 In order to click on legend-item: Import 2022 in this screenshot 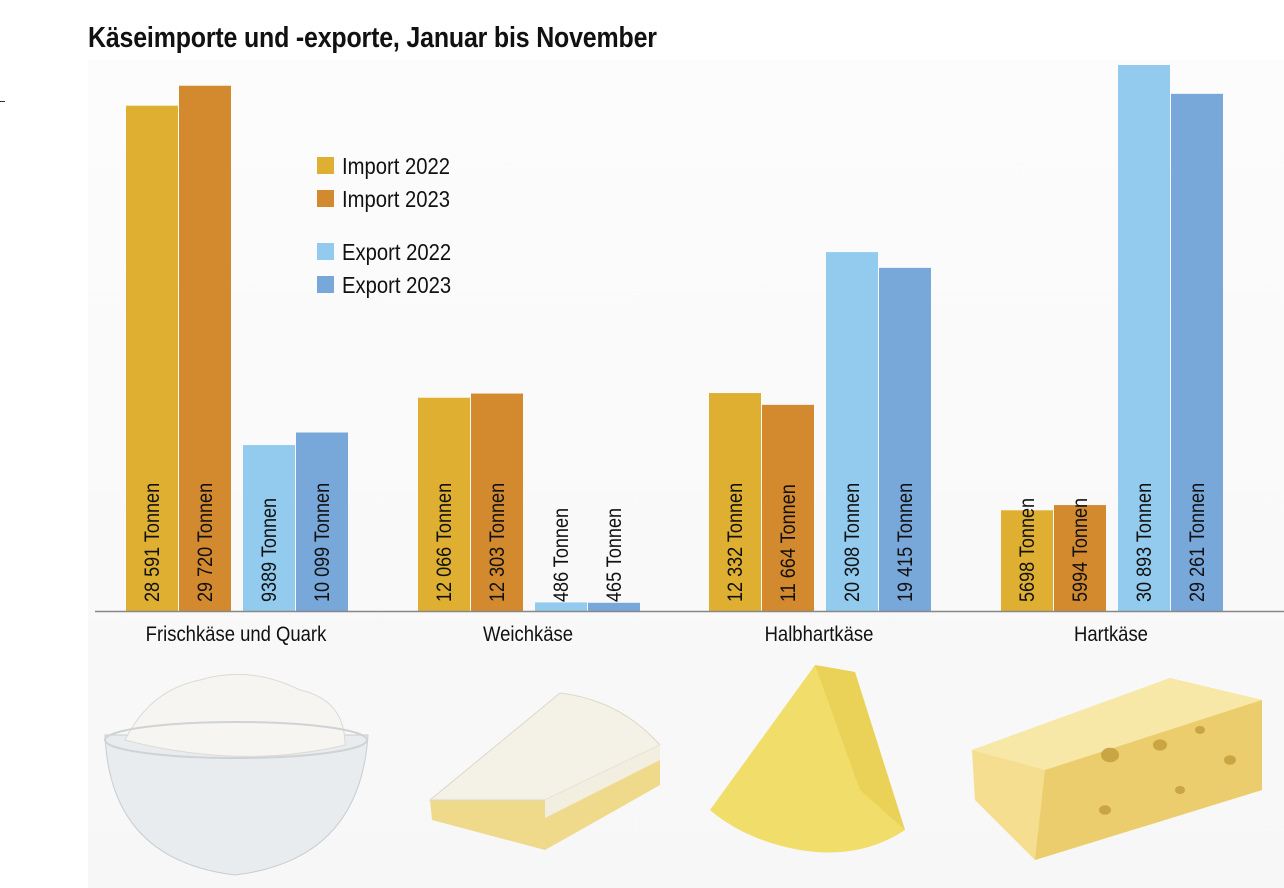, I will do `click(383, 166)`.